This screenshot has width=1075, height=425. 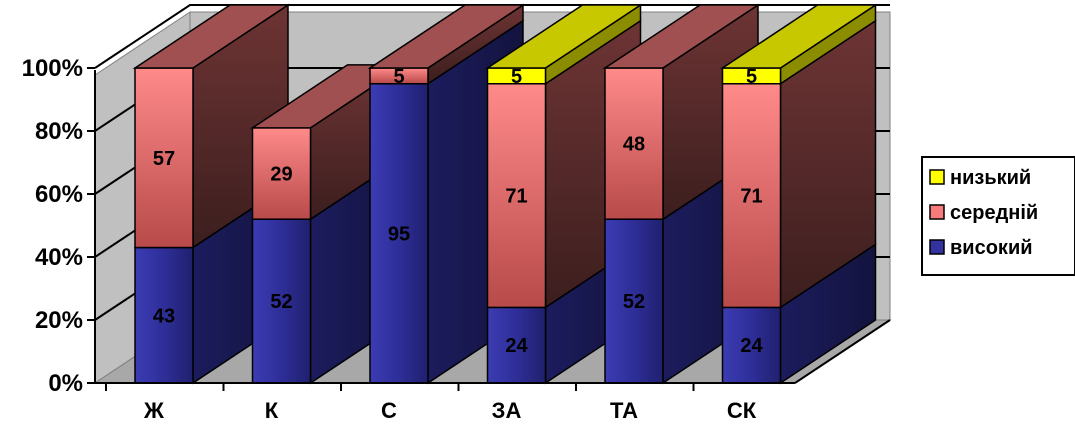 I want to click on y-tick-label: 20%, so click(x=59, y=320).